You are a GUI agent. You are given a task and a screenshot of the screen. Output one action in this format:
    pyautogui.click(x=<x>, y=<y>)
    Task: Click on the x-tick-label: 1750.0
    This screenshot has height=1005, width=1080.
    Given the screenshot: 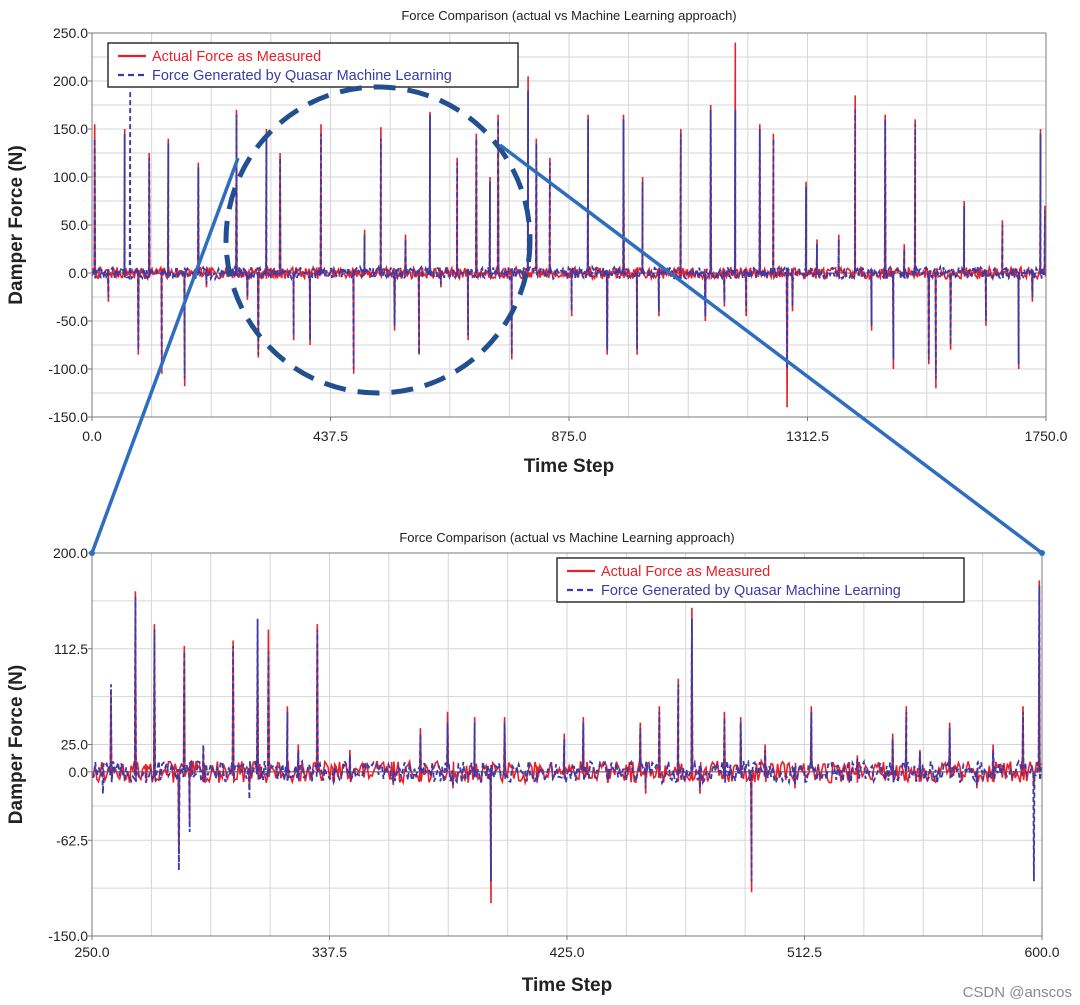 What is the action you would take?
    pyautogui.click(x=1046, y=436)
    